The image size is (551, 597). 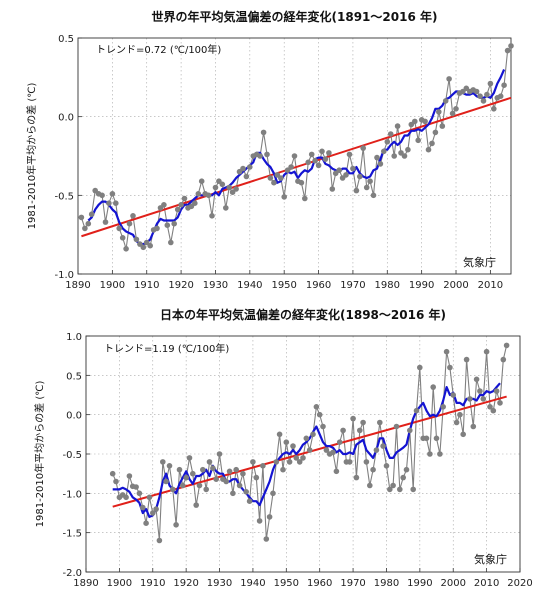 I want to click on x-tick-label: 2000, so click(x=453, y=583).